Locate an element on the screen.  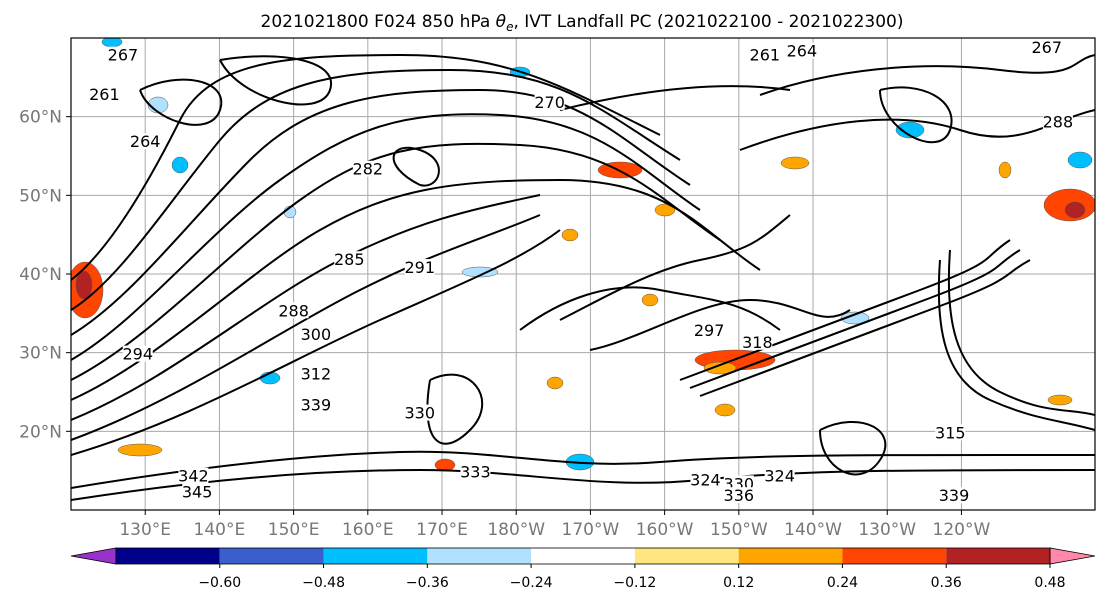
contour-label: 264 is located at coordinates (145, 141).